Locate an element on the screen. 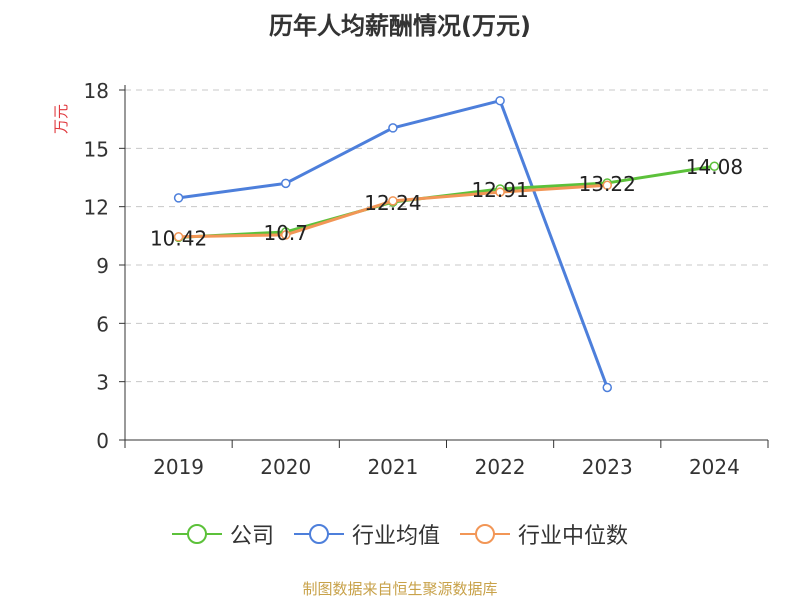 This screenshot has height=600, width=800. y-tick-label: 18 is located at coordinates (96, 91).